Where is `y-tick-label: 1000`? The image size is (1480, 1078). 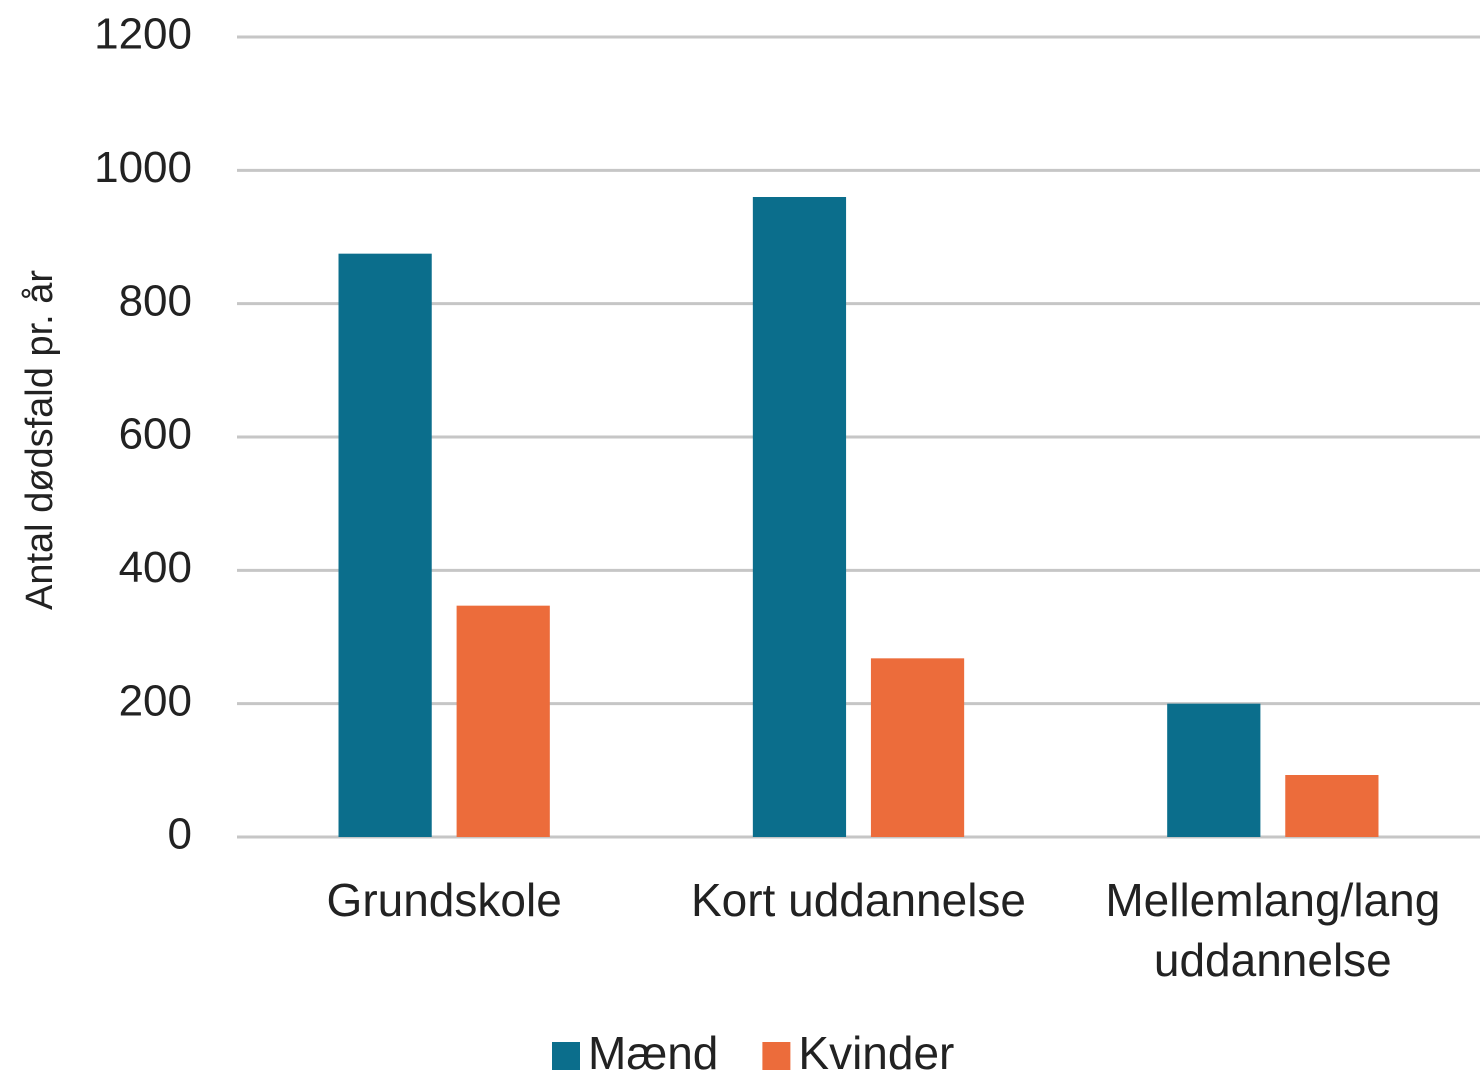
y-tick-label: 1000 is located at coordinates (143, 167).